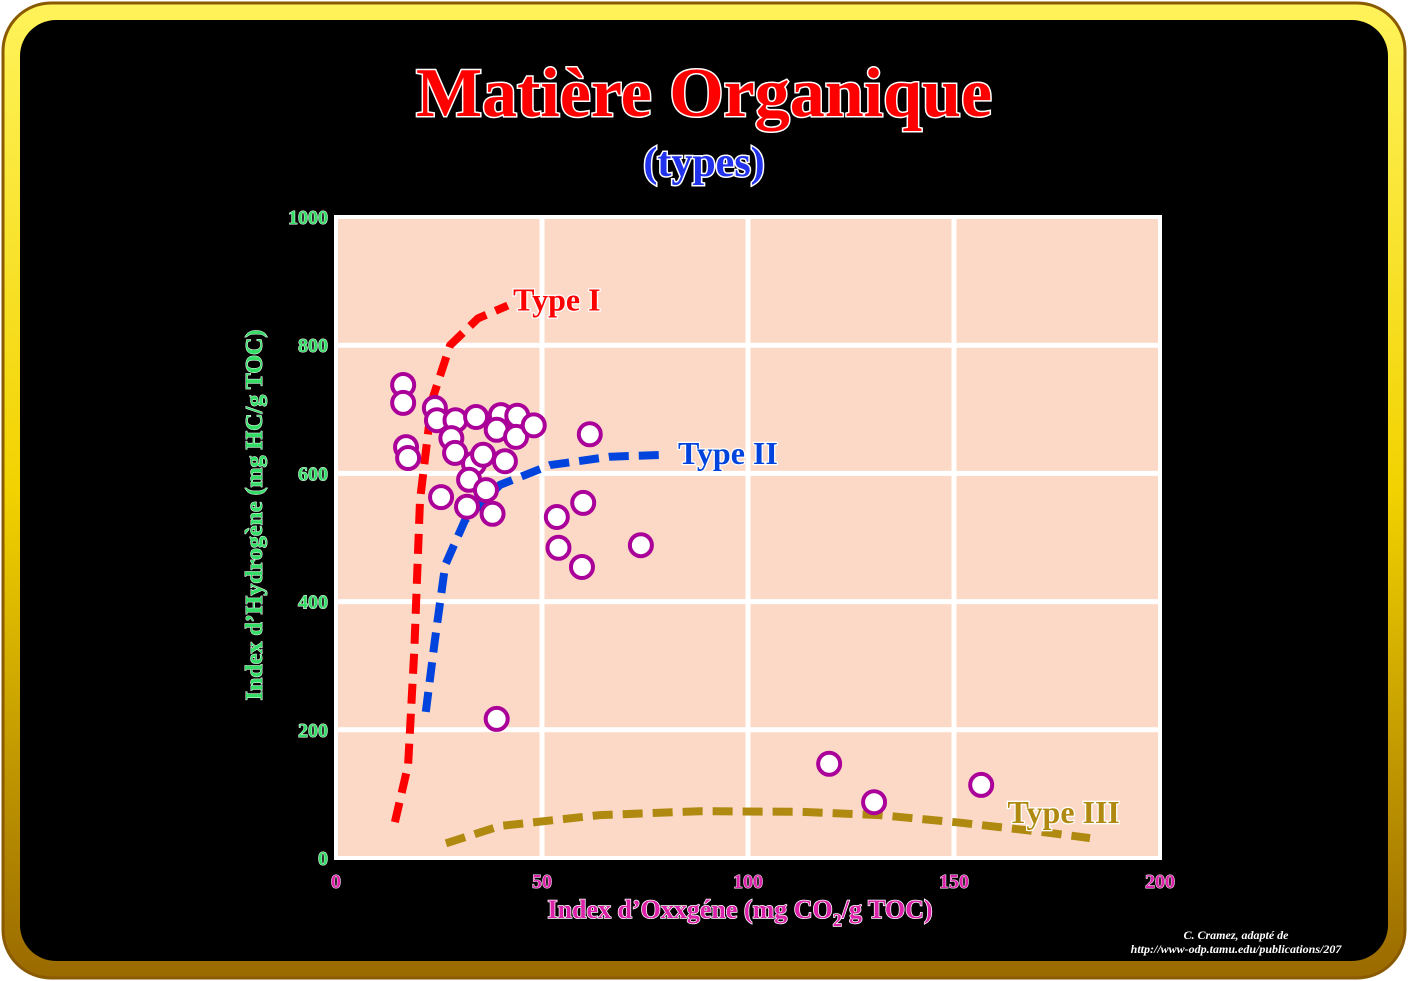  Describe the element at coordinates (1064, 812) in the screenshot. I see `curve-label: Type III` at that location.